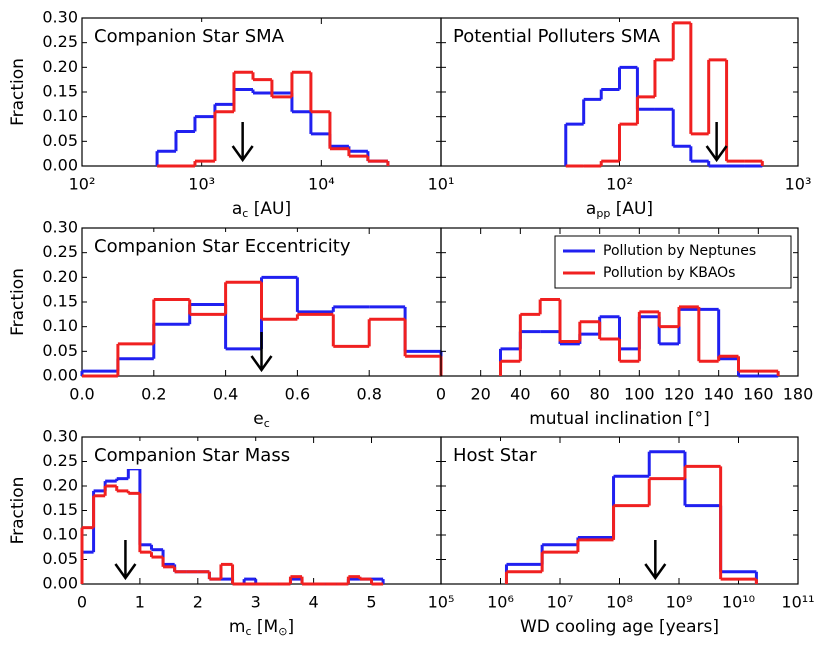  I want to click on x-tick-label: 0.4, so click(225, 394).